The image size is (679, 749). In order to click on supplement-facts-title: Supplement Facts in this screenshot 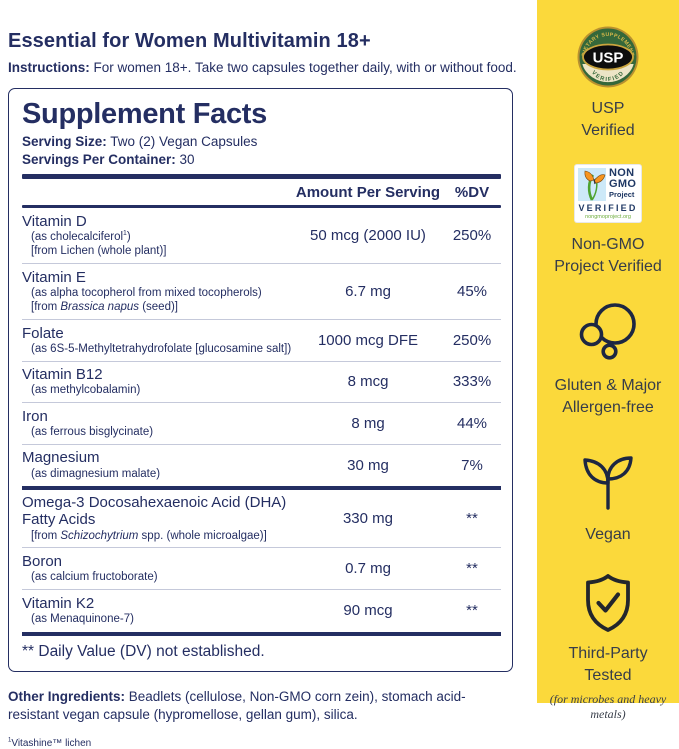, I will do `click(144, 114)`.